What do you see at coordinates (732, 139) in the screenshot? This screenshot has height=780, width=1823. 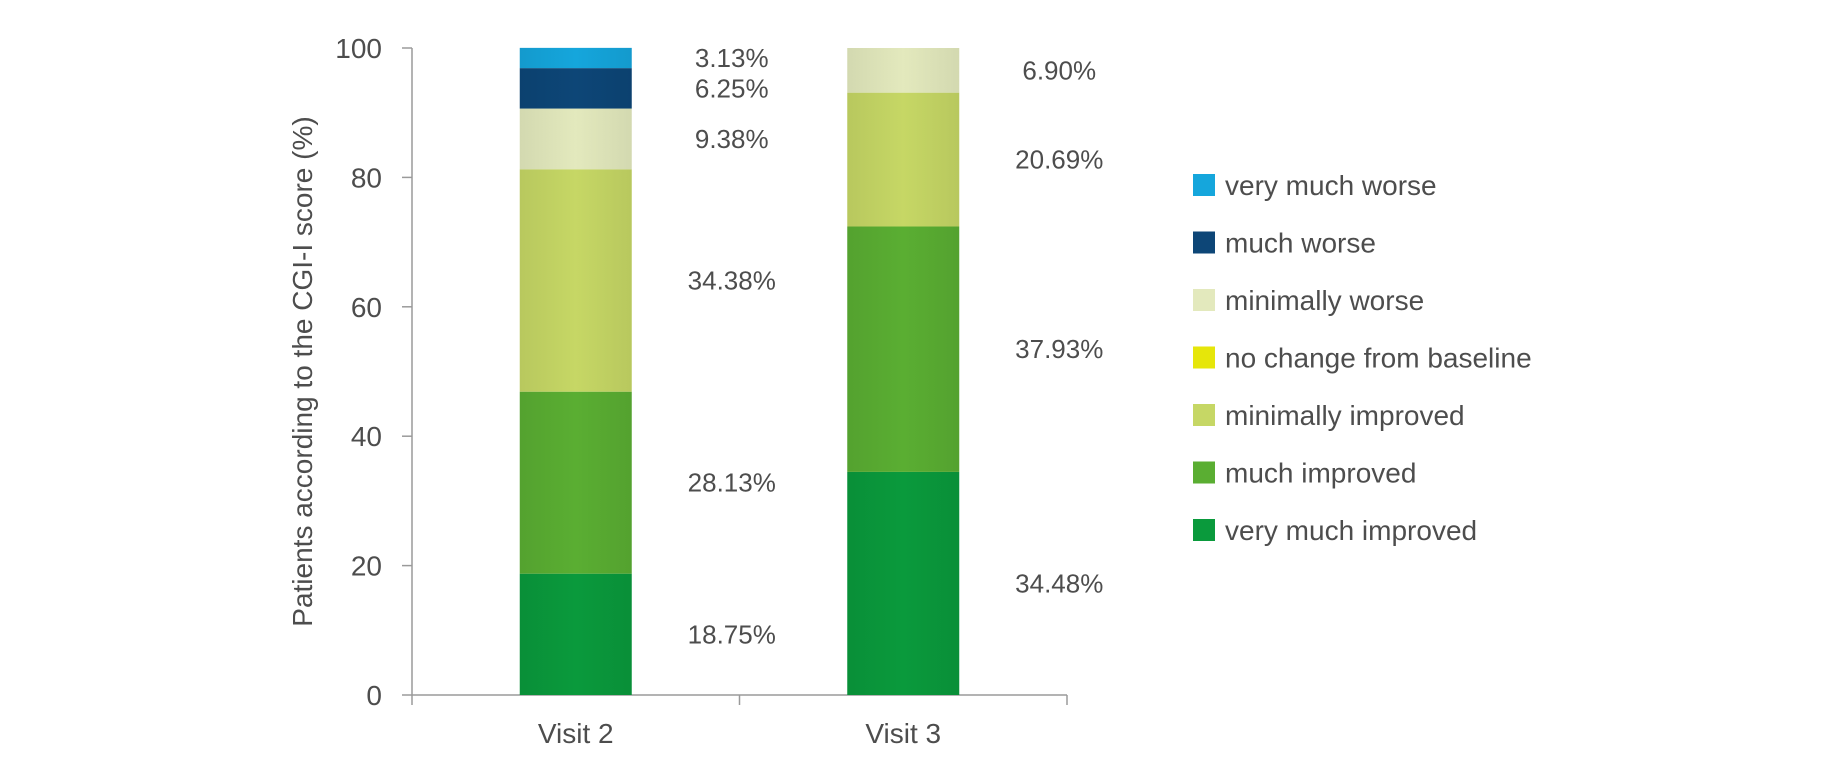 I see `data-label-minimally-worse-visit-2: 9.38%` at bounding box center [732, 139].